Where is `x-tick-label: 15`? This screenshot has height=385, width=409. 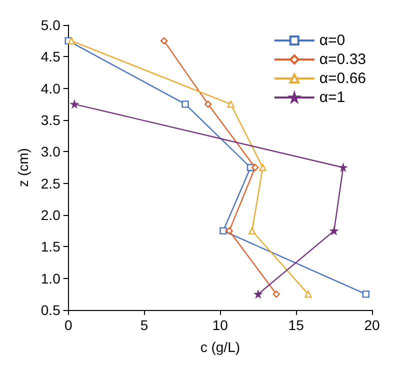
x-tick-label: 15 is located at coordinates (296, 325).